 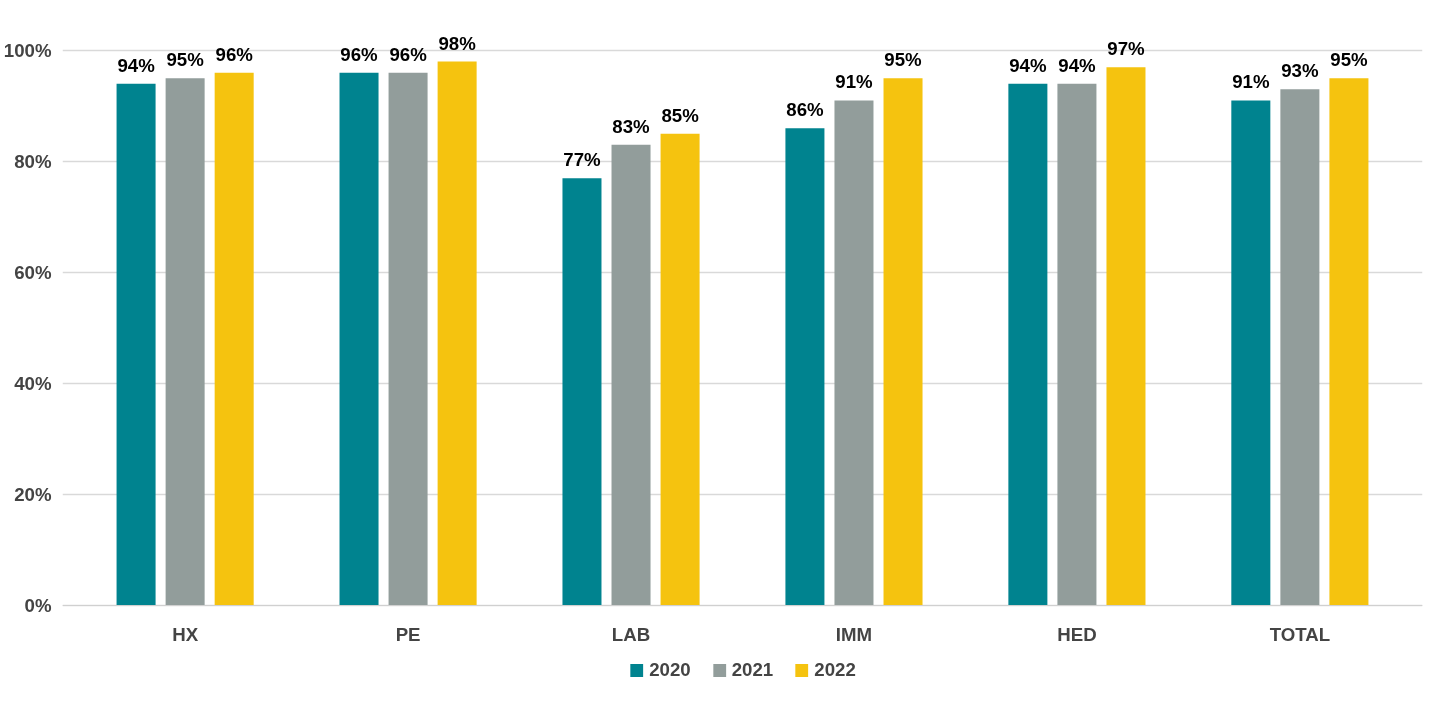 What do you see at coordinates (1077, 634) in the screenshot?
I see `x-tick-label: HED` at bounding box center [1077, 634].